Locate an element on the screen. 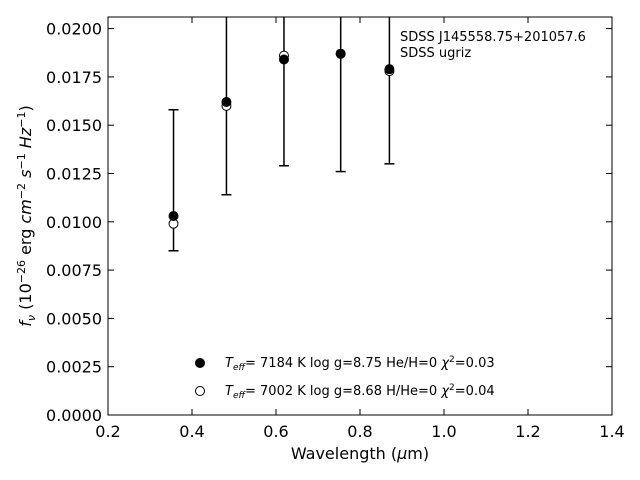 The width and height of the screenshot is (640, 480). x-tick-label: 1.4 is located at coordinates (611, 431).